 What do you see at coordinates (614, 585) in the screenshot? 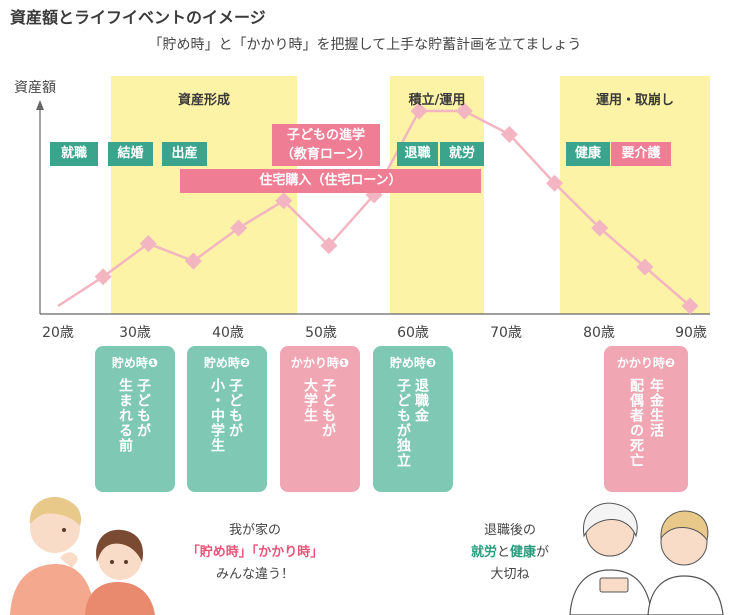
I see `bankbook-icon` at bounding box center [614, 585].